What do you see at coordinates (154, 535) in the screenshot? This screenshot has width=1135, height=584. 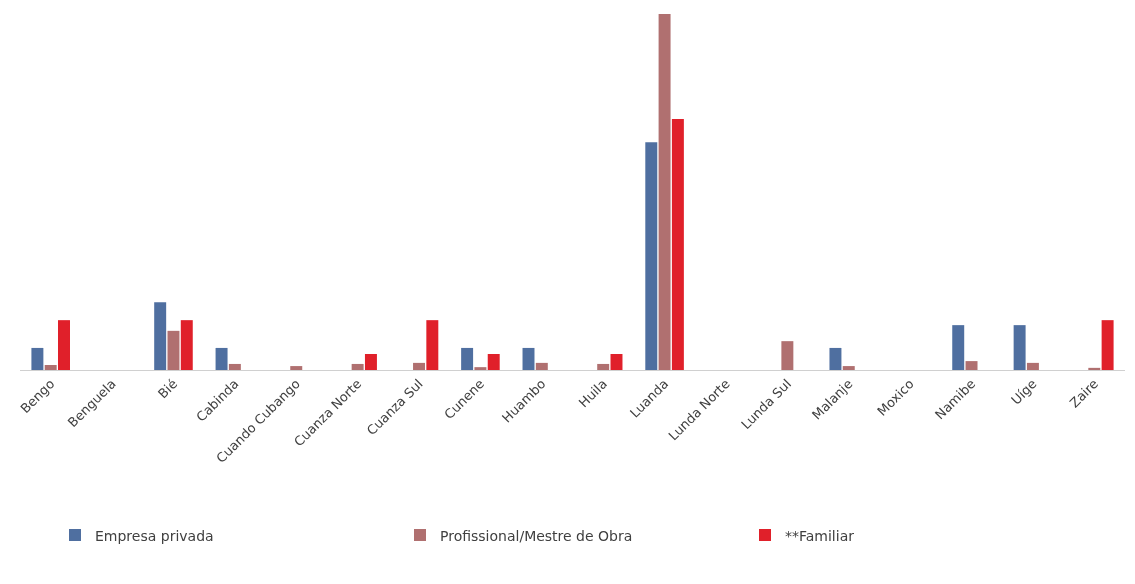 I see `legend-label: Empresa privada` at bounding box center [154, 535].